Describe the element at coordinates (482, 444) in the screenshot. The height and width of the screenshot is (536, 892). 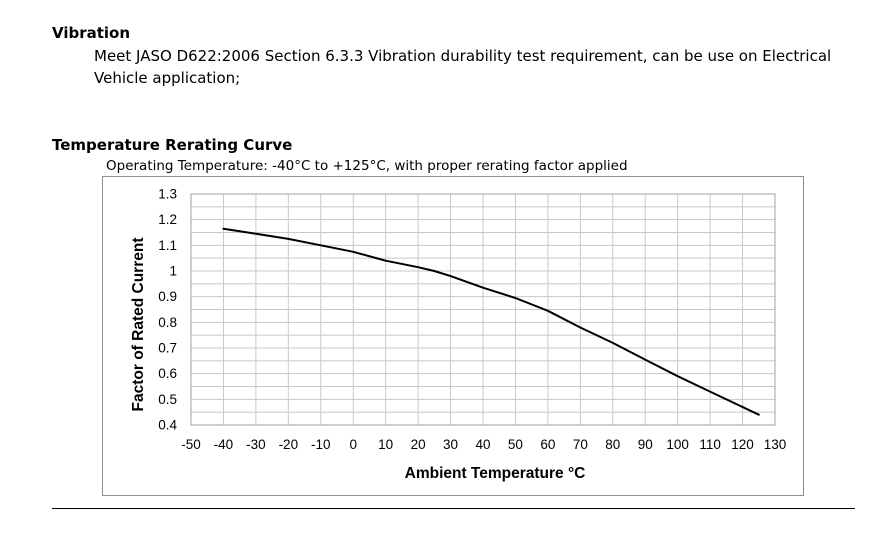
I see `x-tick-label: 40` at that location.